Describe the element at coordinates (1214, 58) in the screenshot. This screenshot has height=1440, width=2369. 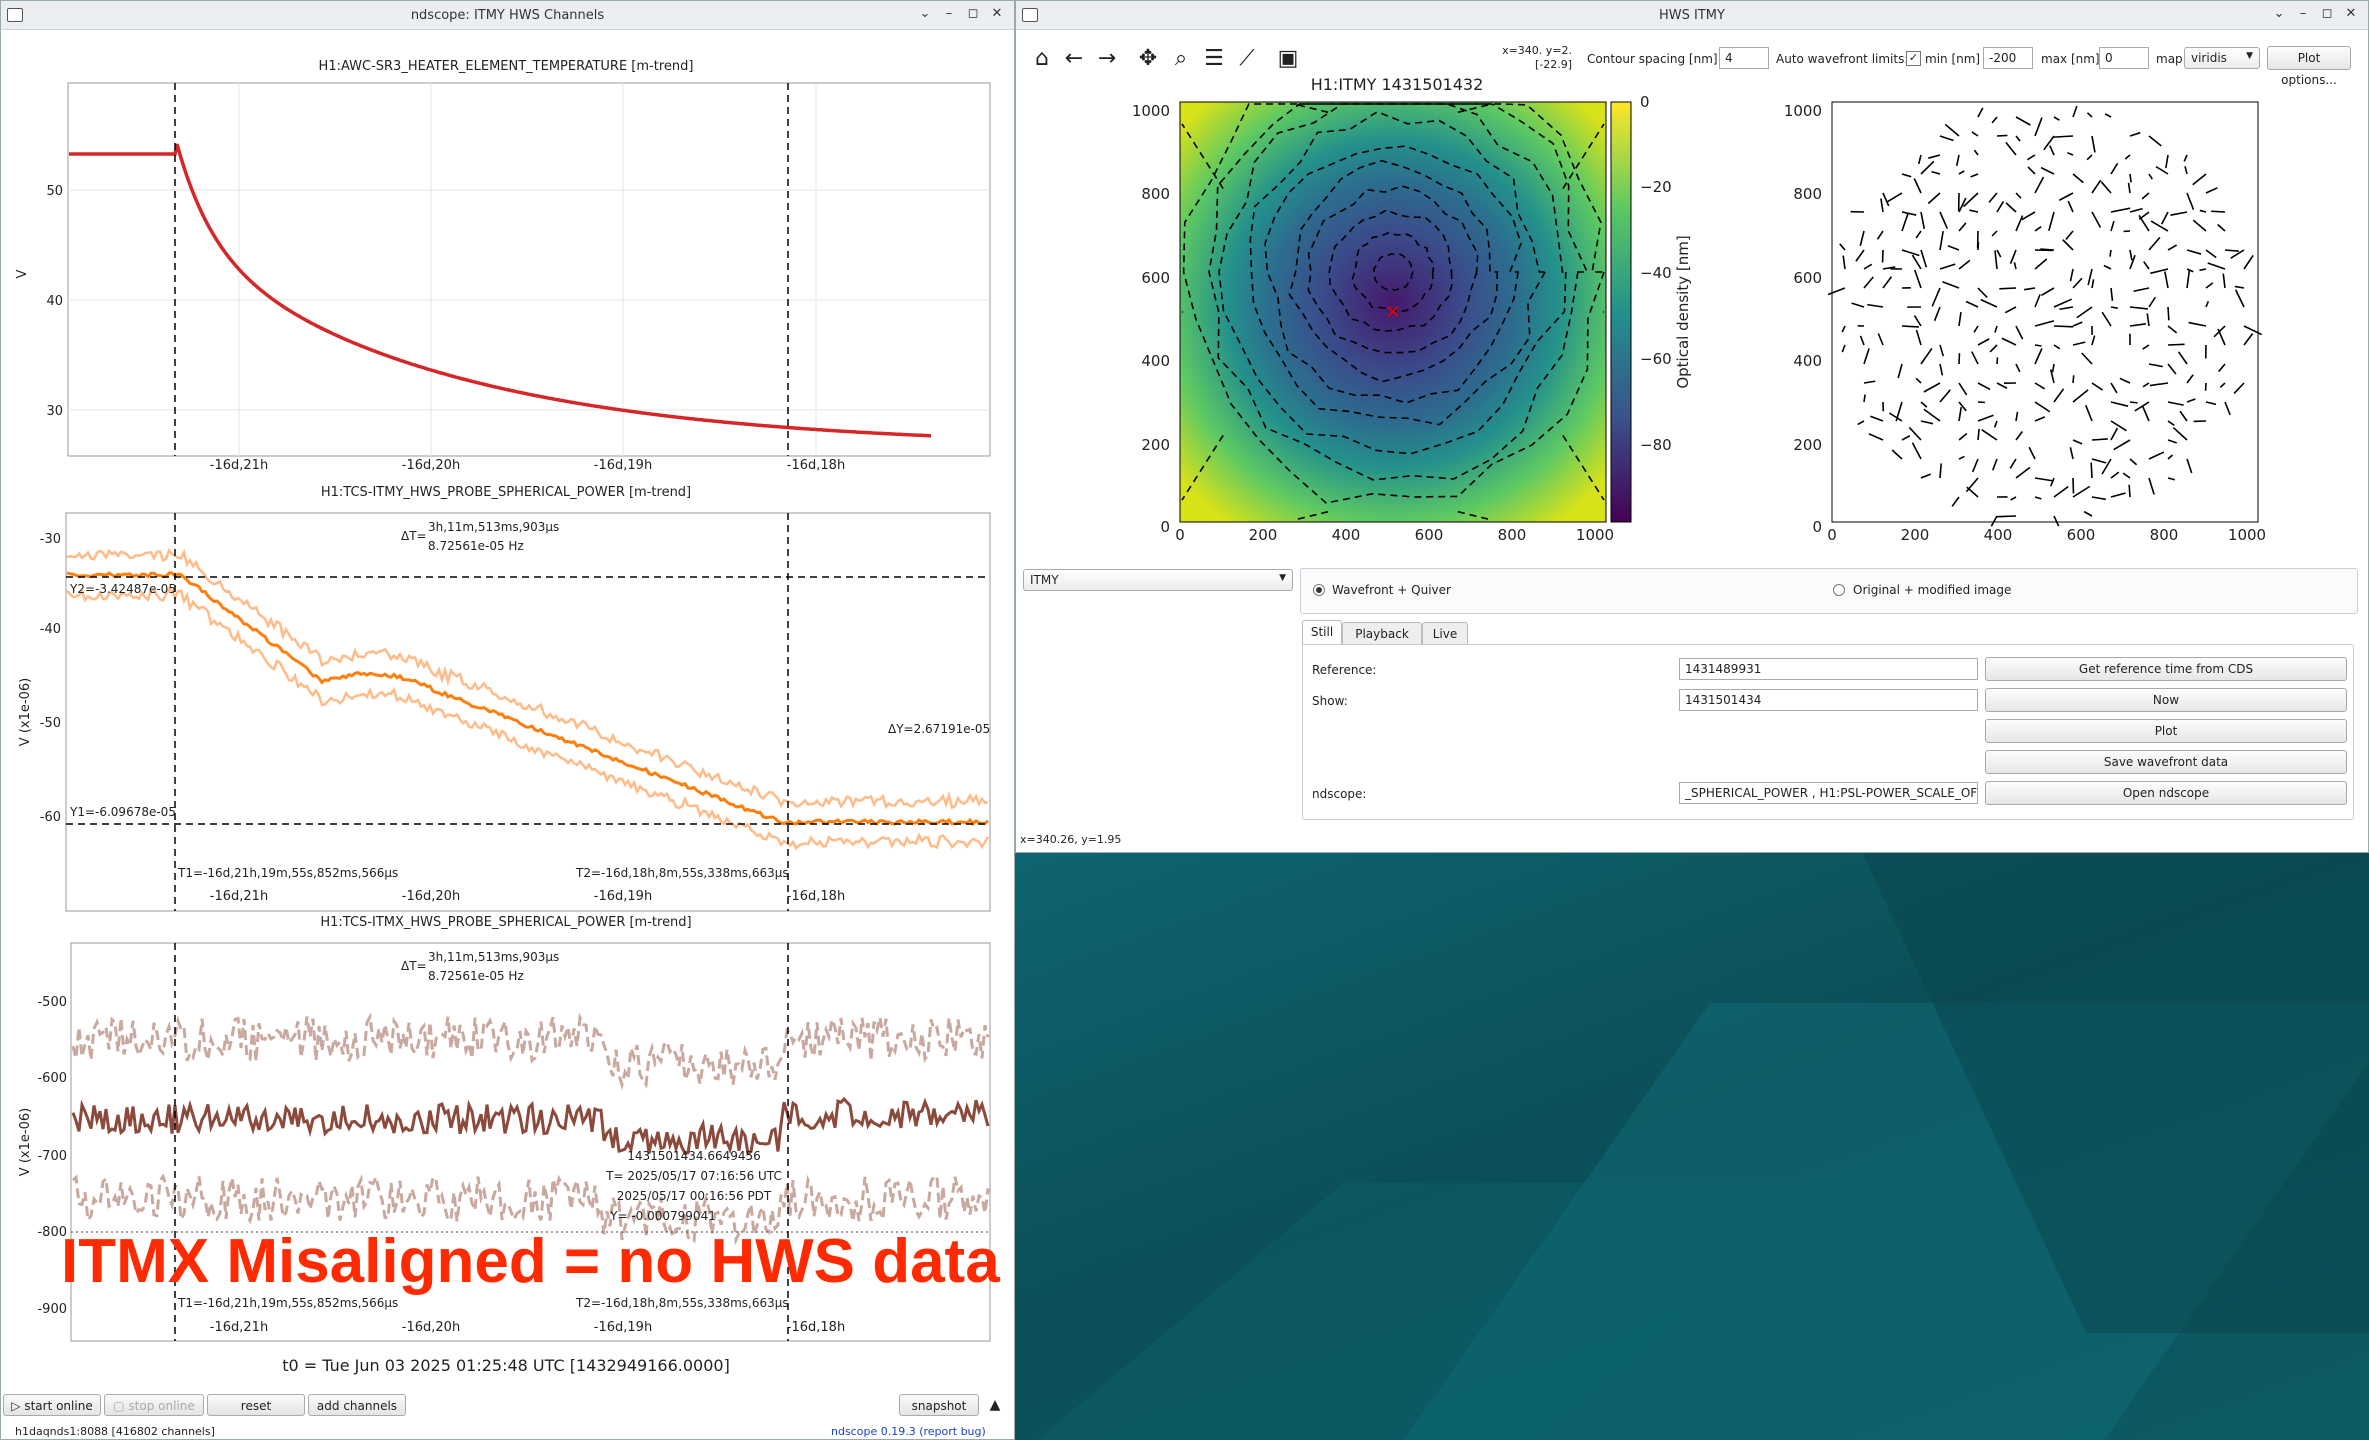
I see `configure-subplots-icon: ☰` at that location.